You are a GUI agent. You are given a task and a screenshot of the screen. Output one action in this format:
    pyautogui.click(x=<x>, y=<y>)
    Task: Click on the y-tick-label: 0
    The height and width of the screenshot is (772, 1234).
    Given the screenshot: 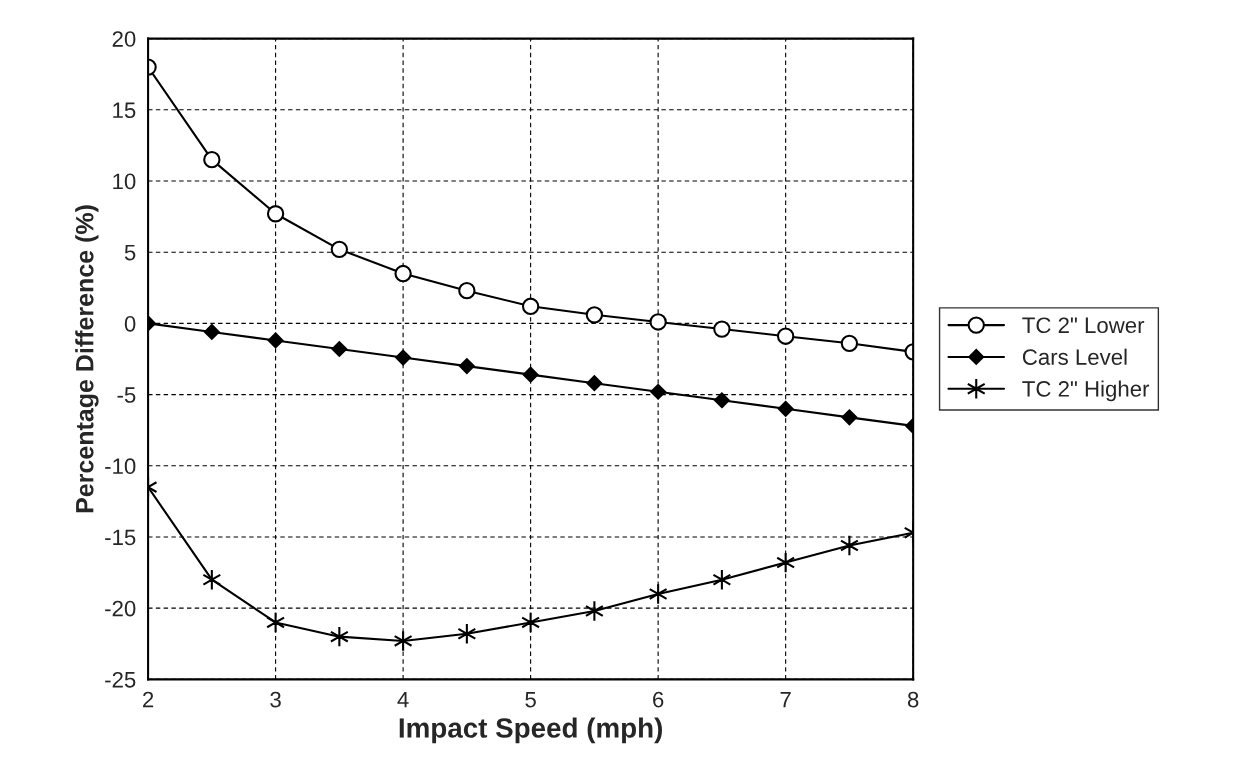 What is the action you would take?
    pyautogui.click(x=130, y=323)
    